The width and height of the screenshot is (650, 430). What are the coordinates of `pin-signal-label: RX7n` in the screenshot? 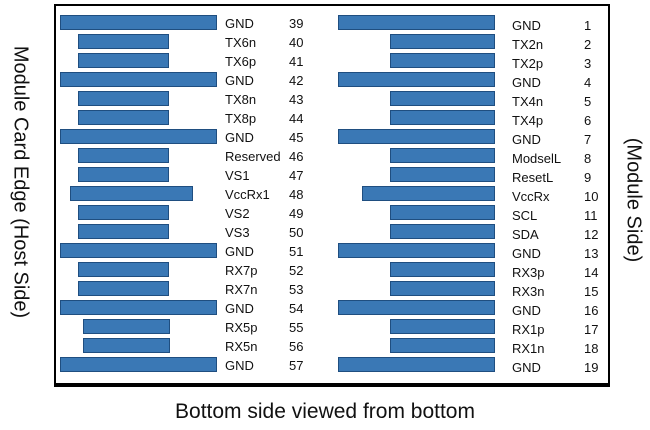 It's located at (241, 289).